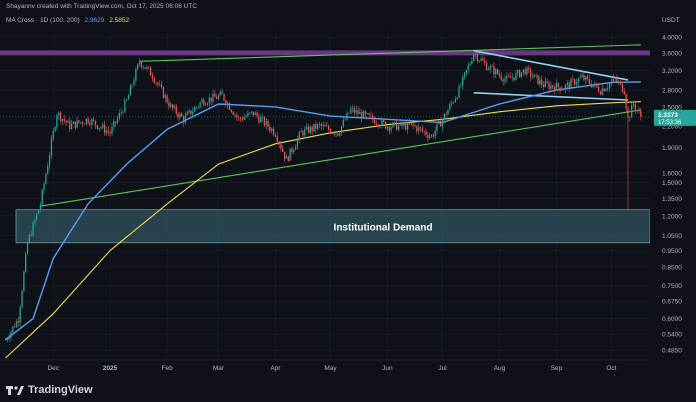  I want to click on time-tick-label: Apr, so click(275, 368).